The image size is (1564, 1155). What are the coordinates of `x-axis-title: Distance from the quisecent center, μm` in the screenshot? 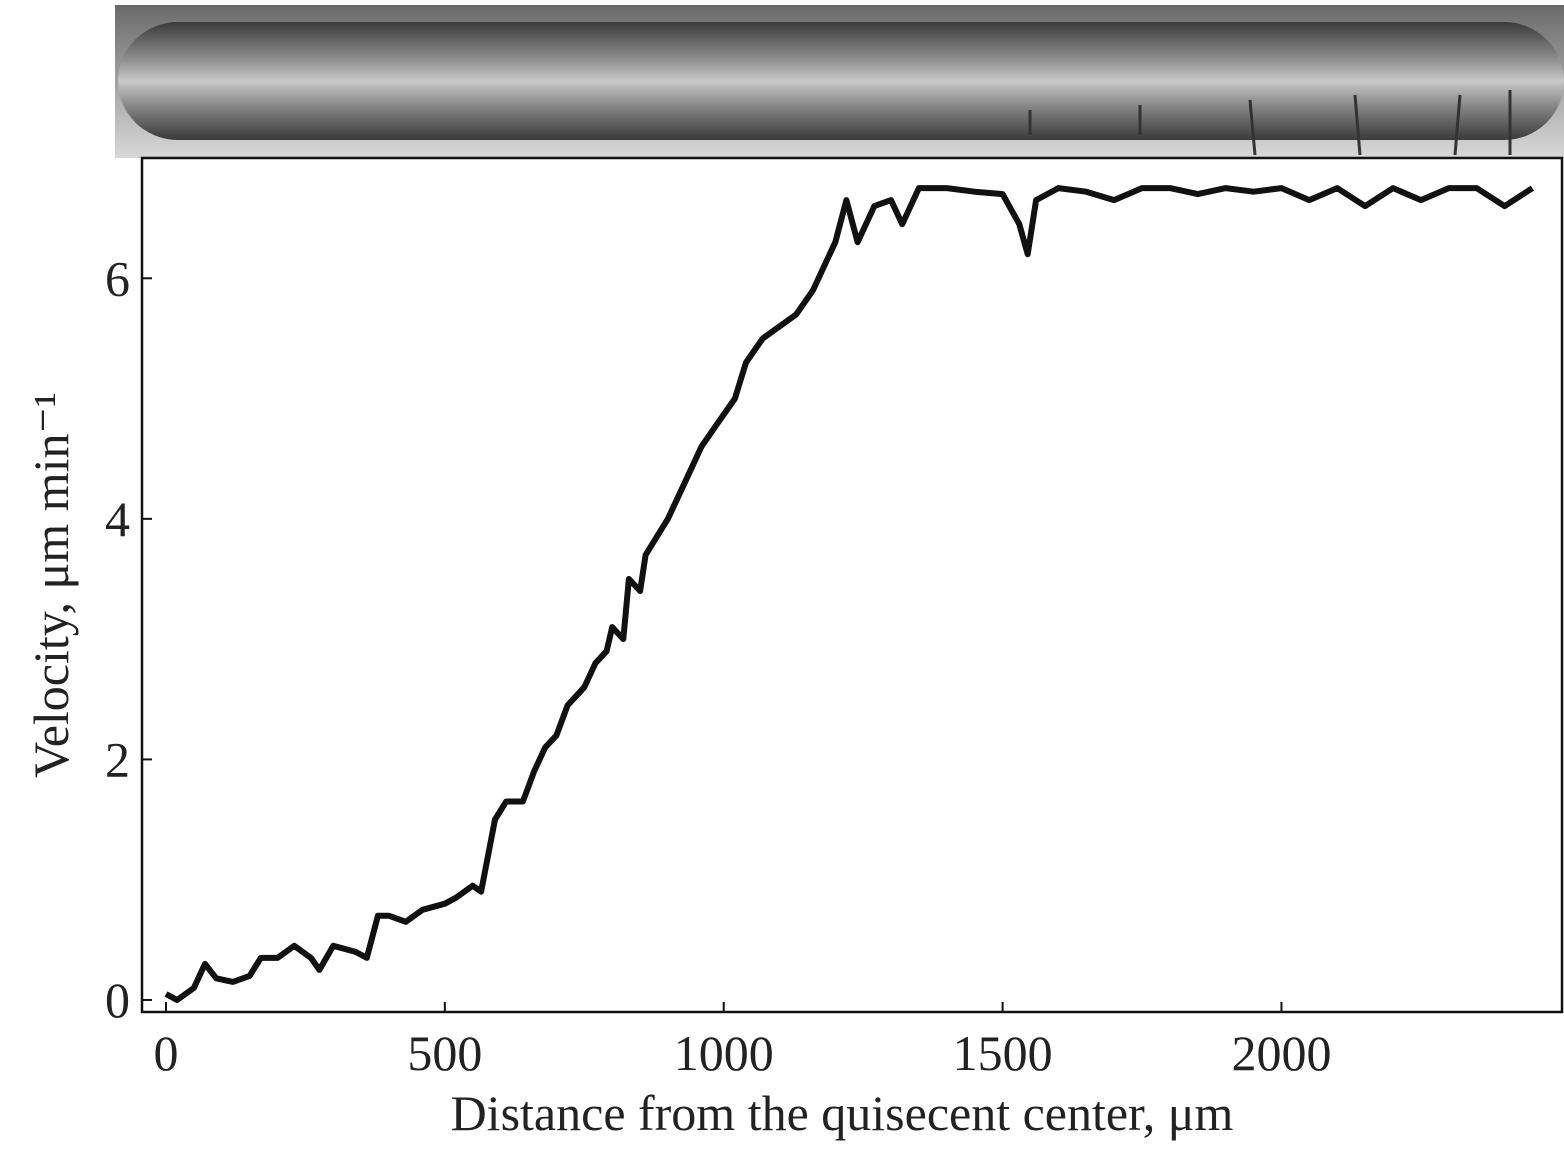 It's located at (842, 1113).